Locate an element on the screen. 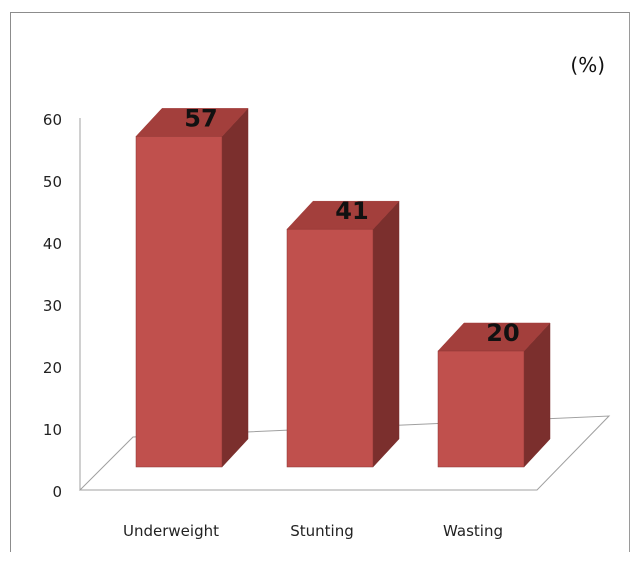 This screenshot has width=641, height=565. x-tick-label: Wasting is located at coordinates (473, 531).